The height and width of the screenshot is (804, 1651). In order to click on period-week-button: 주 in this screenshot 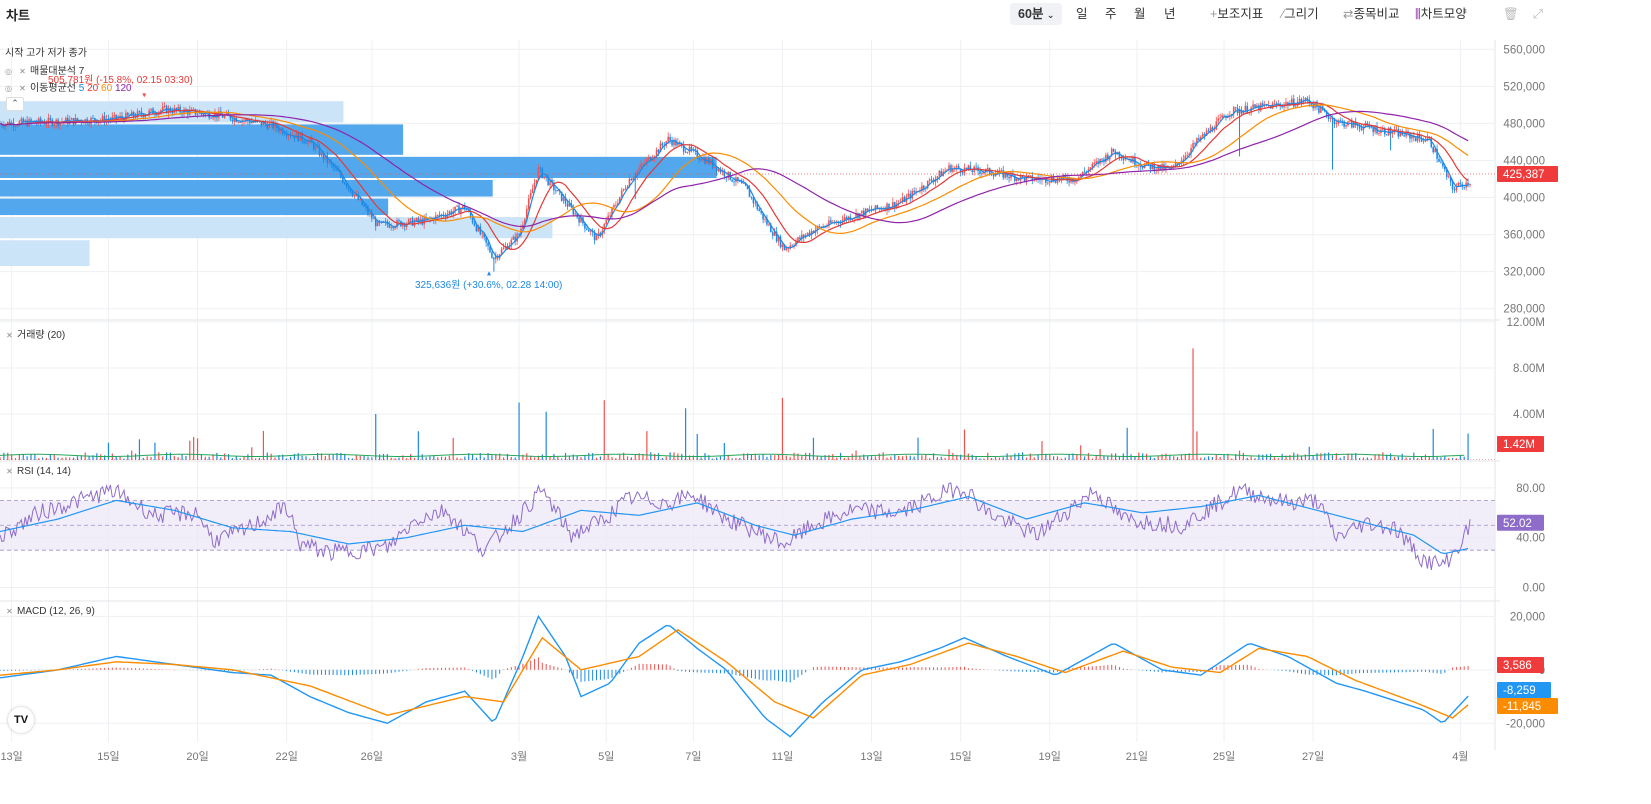, I will do `click(1111, 14)`.